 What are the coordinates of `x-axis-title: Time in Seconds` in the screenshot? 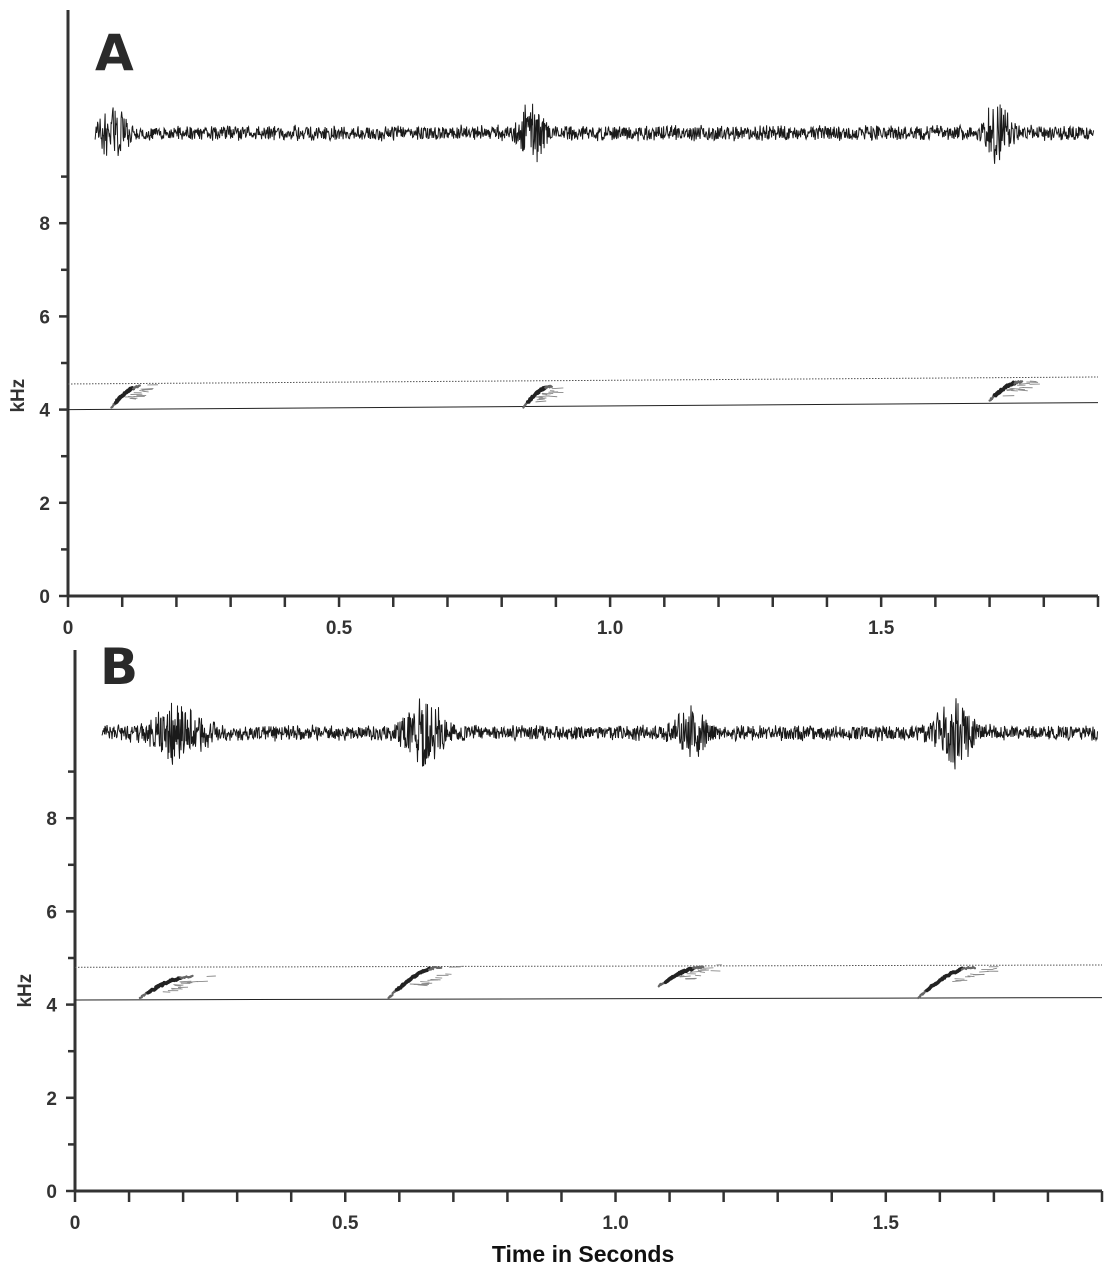 It's located at (583, 1254).